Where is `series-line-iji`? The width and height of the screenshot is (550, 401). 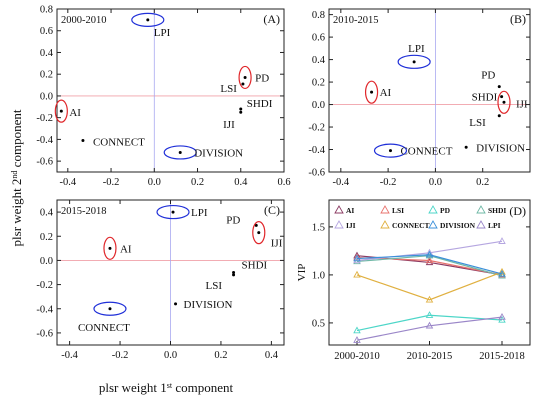
series-line-iji is located at coordinates (429, 251).